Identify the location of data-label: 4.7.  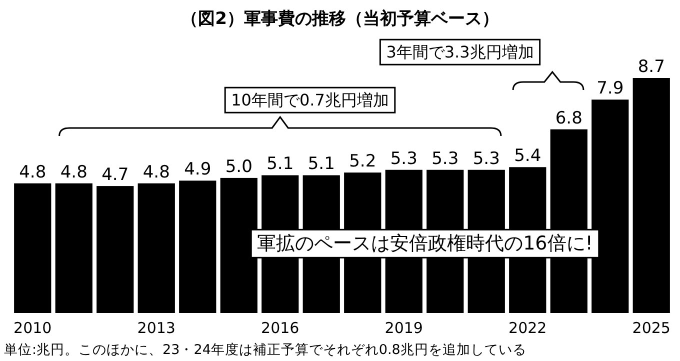
(115, 175).